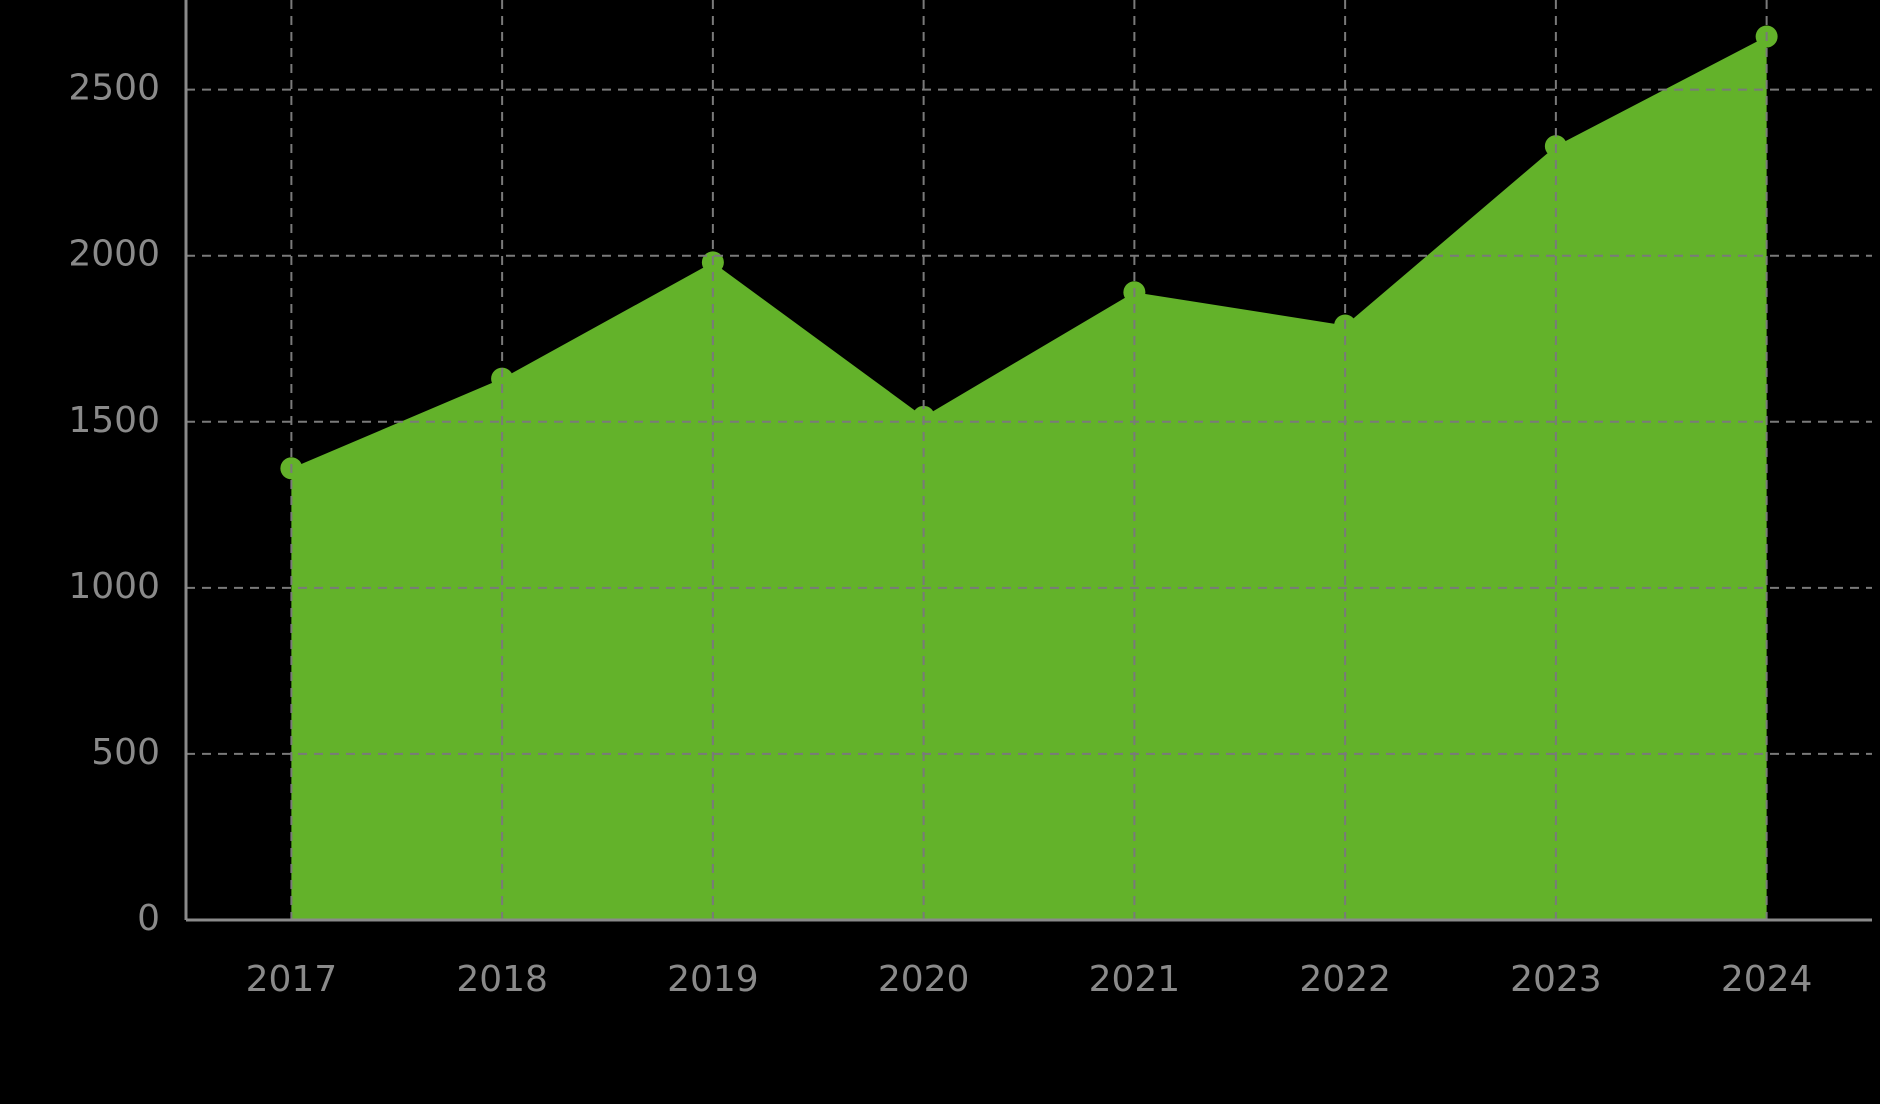 The image size is (1880, 1104). I want to click on x-tick-label: 2018, so click(502, 979).